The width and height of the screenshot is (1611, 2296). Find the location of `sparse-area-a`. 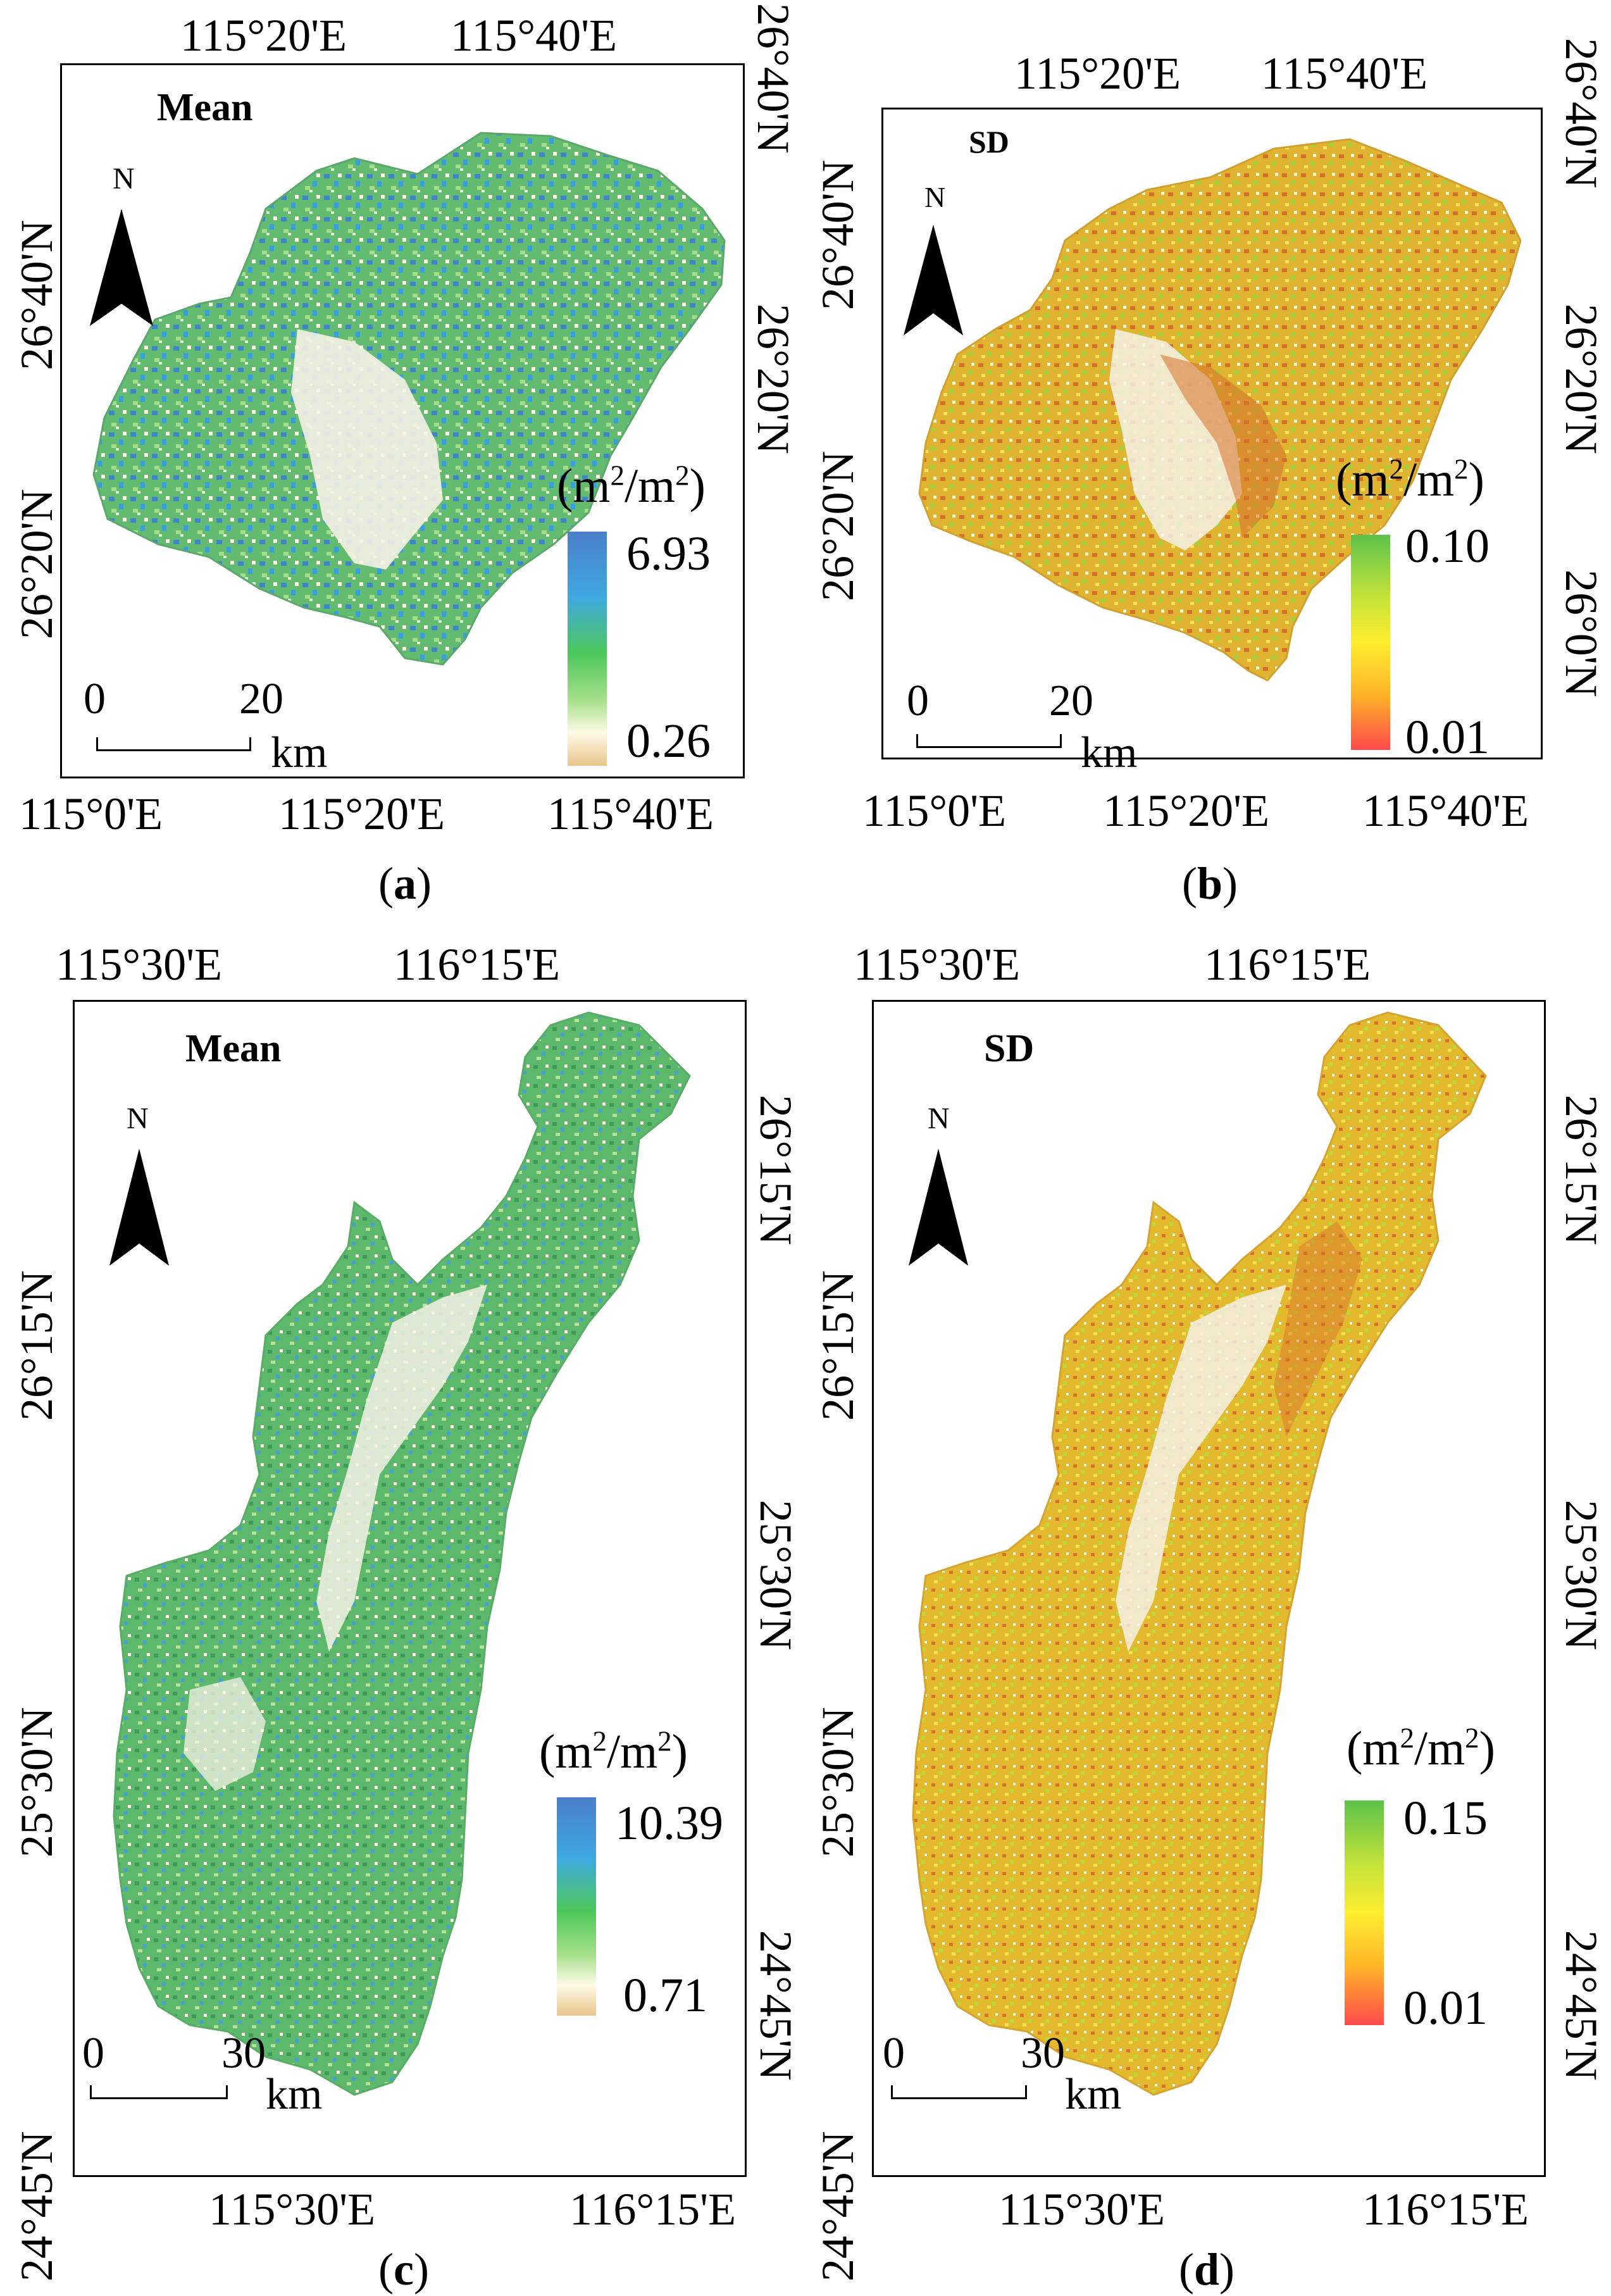

sparse-area-a is located at coordinates (367, 449).